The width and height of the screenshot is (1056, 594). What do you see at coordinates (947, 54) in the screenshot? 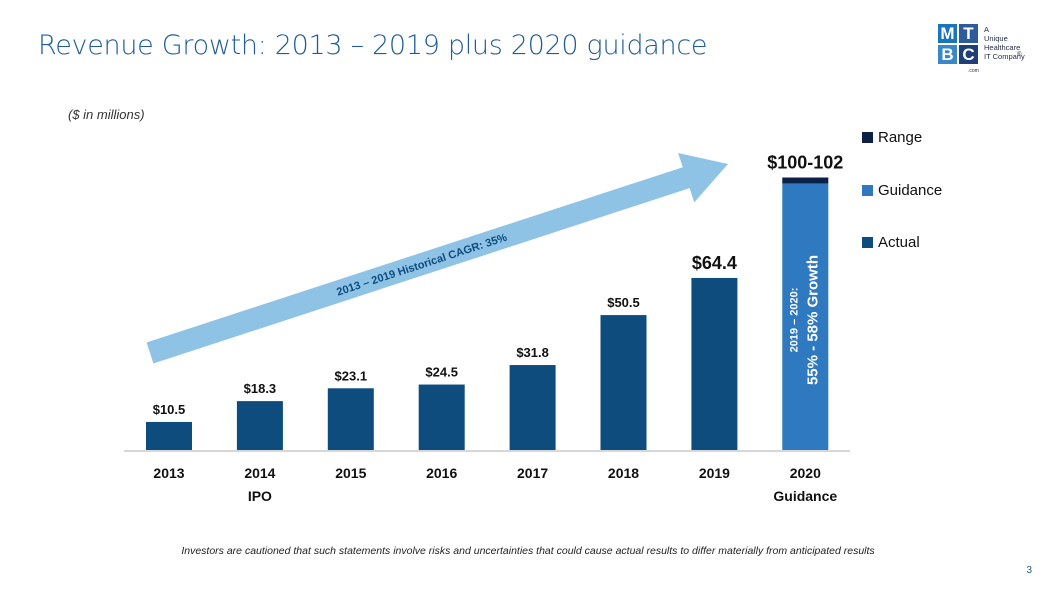
I see `logo-letter: B` at bounding box center [947, 54].